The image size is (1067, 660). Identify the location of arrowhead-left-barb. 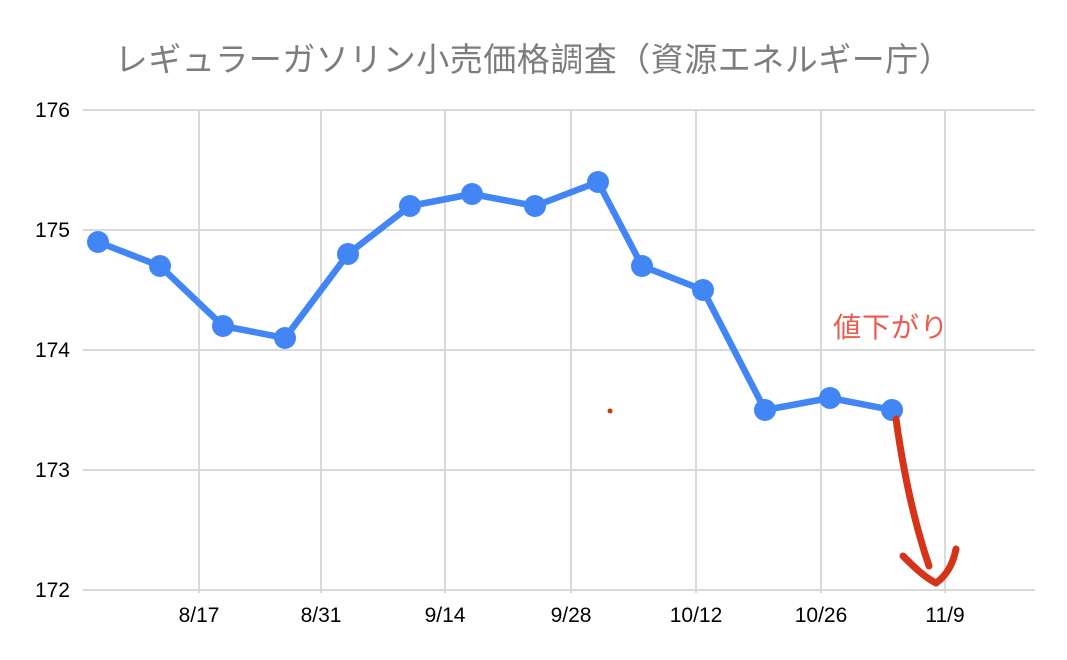
(919, 569).